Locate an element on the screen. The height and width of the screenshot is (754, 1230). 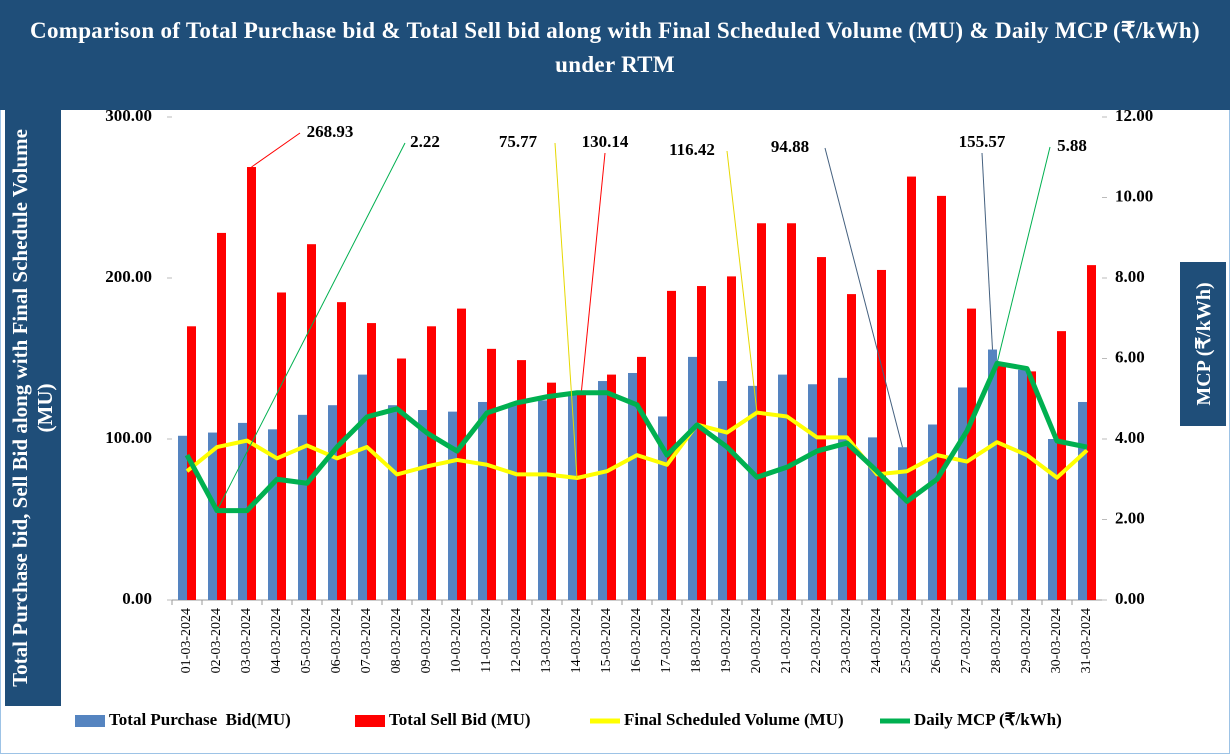
x-tick-label: 04-03-2024 is located at coordinates (276, 640).